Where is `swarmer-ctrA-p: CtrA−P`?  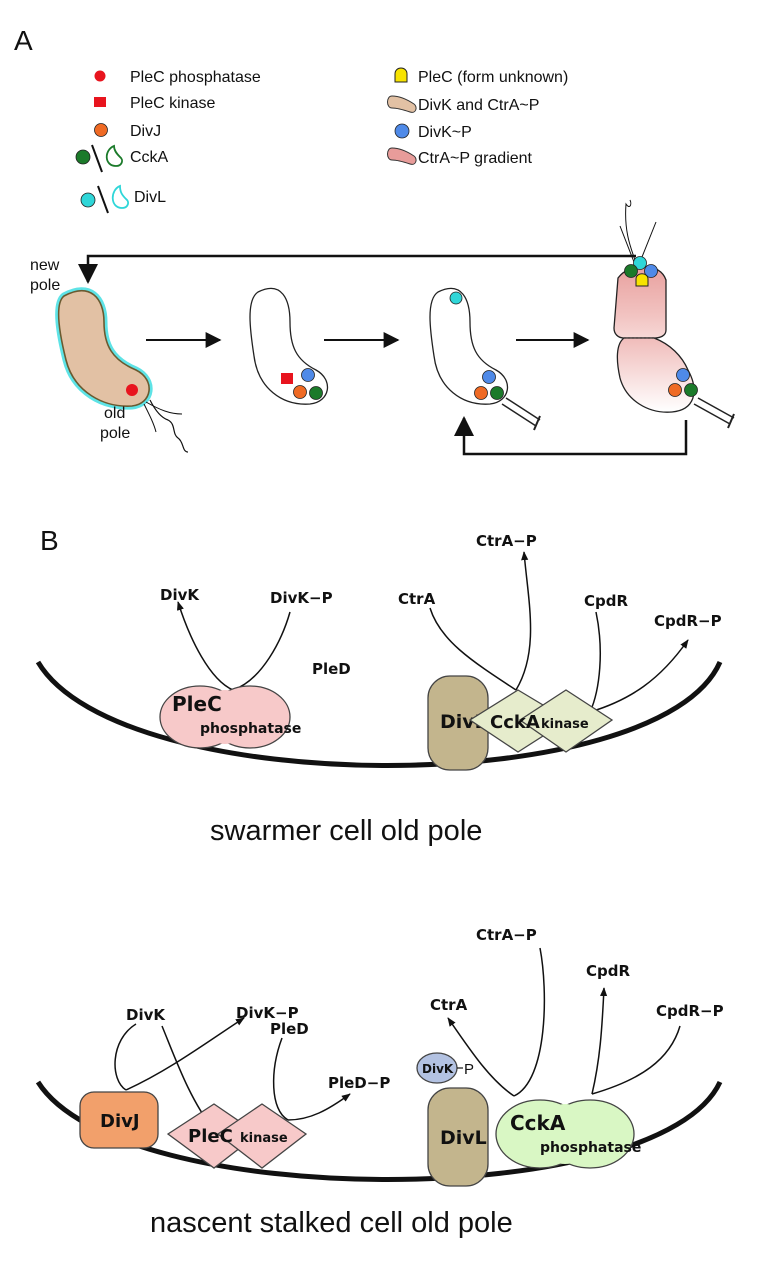
swarmer-ctrA-p: CtrA−P is located at coordinates (506, 541).